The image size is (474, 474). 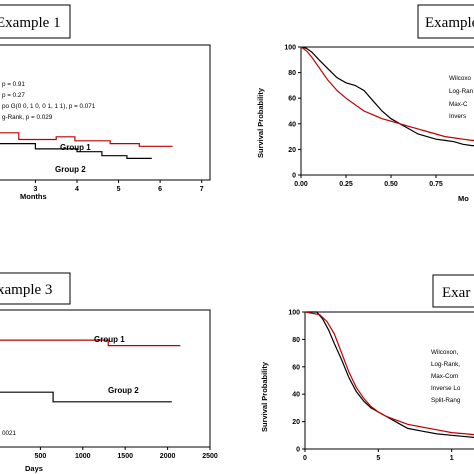 I want to click on y-tick-label-4-5: 100, so click(x=294, y=313).